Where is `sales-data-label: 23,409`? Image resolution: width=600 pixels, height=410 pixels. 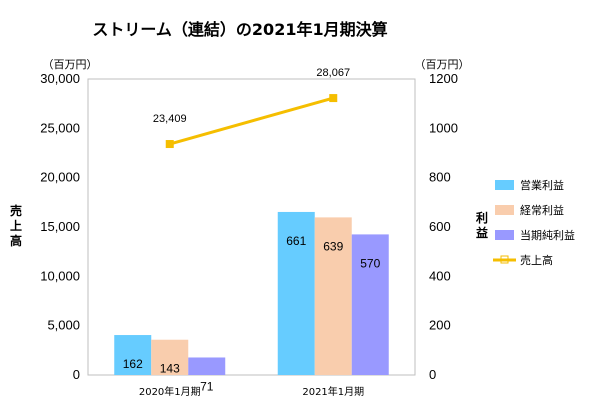 sales-data-label: 23,409 is located at coordinates (170, 119).